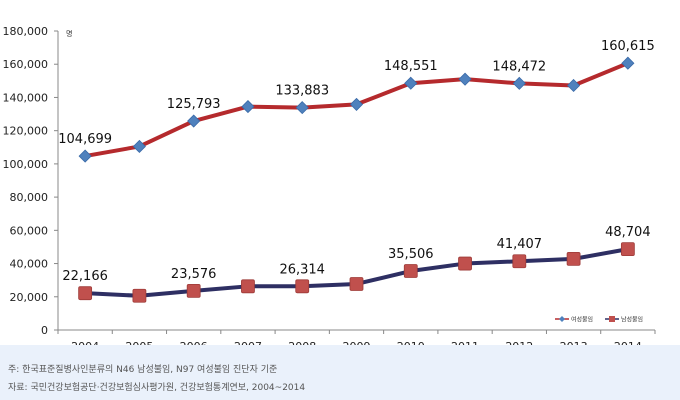 This screenshot has width=680, height=400. Describe the element at coordinates (465, 342) in the screenshot. I see `x-tick-label: 2011` at that location.